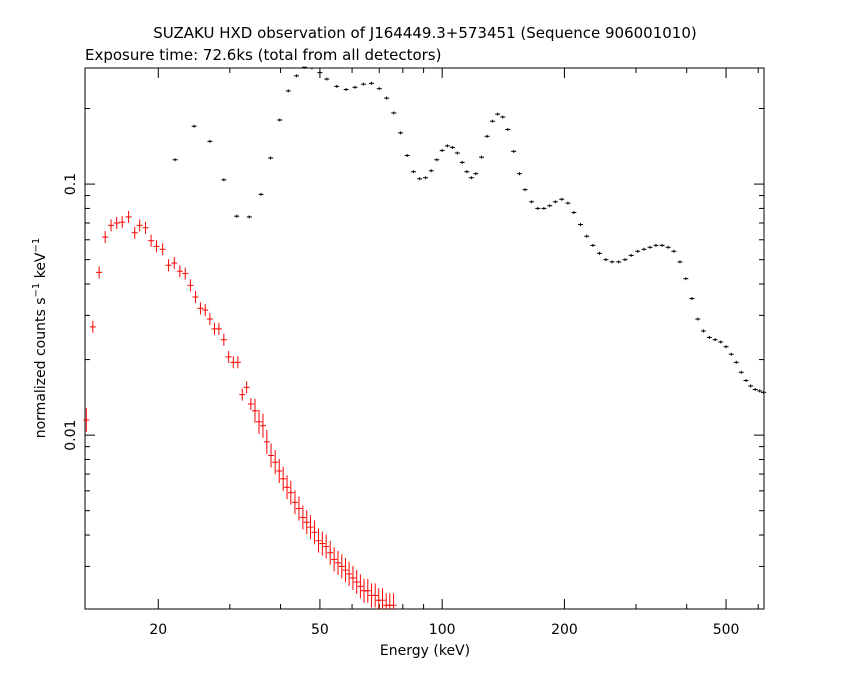 Image resolution: width=850 pixels, height=680 pixels. Describe the element at coordinates (726, 630) in the screenshot. I see `x-tick-label: 500` at that location.